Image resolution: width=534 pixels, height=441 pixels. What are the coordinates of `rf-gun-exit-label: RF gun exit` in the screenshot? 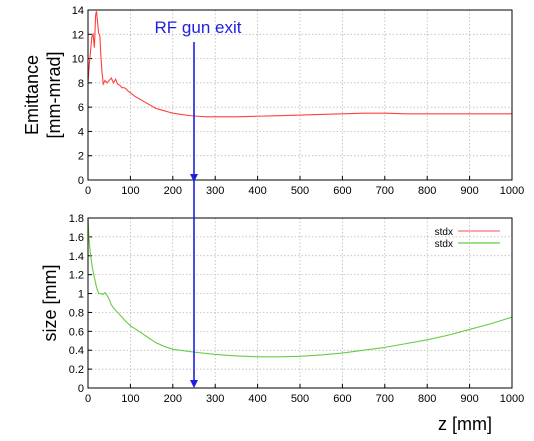 It's located at (198, 27).